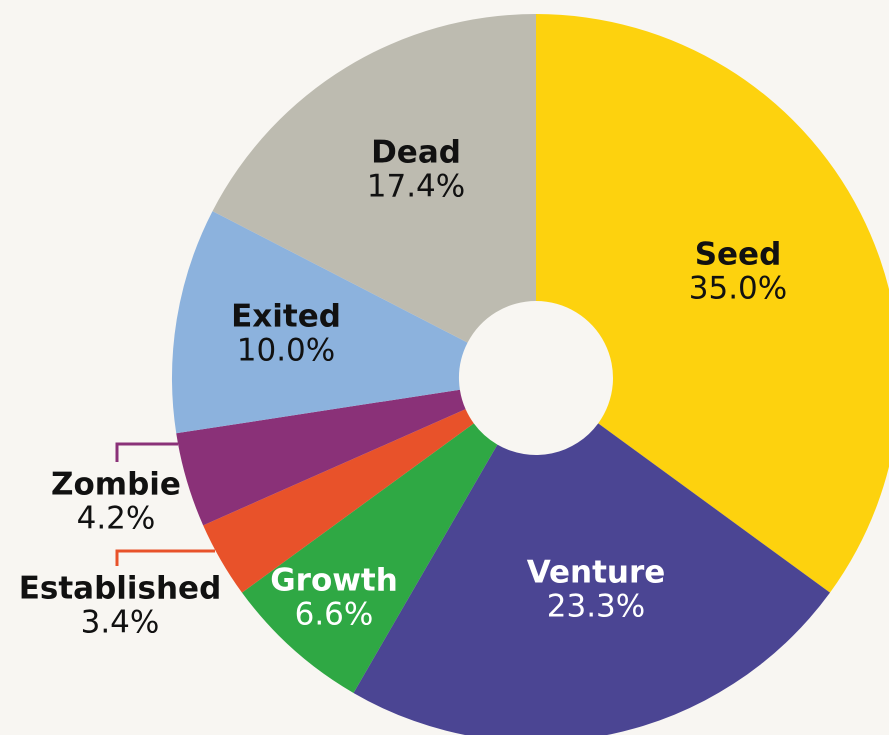 The image size is (889, 735). What do you see at coordinates (416, 187) in the screenshot?
I see `value-label: 17.4%` at bounding box center [416, 187].